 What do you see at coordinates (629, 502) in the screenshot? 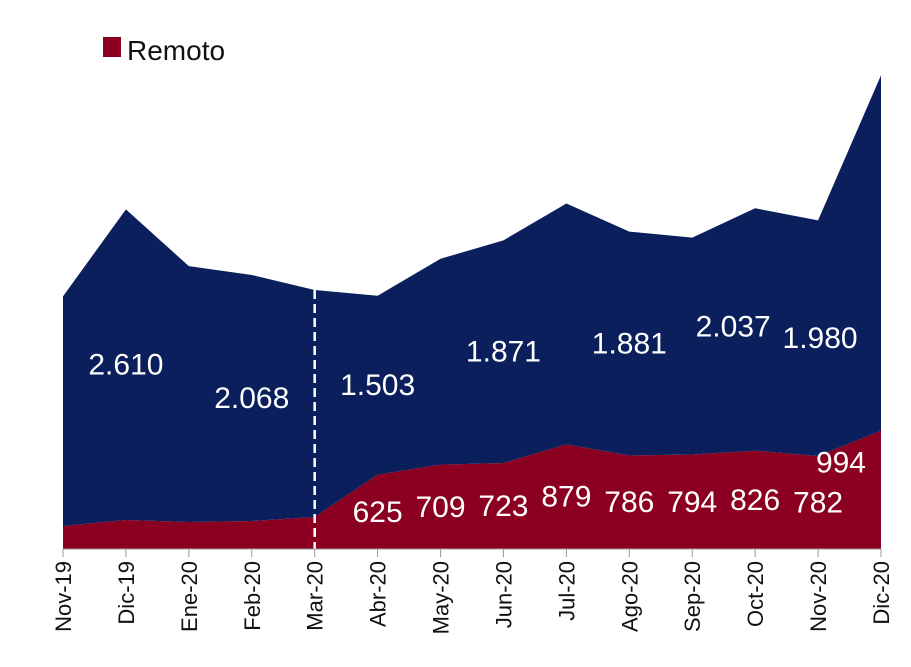
I see `data-label: 786` at bounding box center [629, 502].